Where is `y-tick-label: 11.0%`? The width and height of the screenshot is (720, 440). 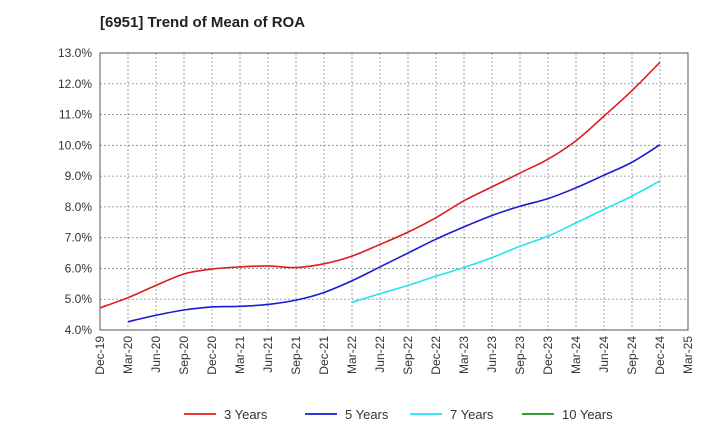
y-tick-label: 11.0% is located at coordinates (75, 115).